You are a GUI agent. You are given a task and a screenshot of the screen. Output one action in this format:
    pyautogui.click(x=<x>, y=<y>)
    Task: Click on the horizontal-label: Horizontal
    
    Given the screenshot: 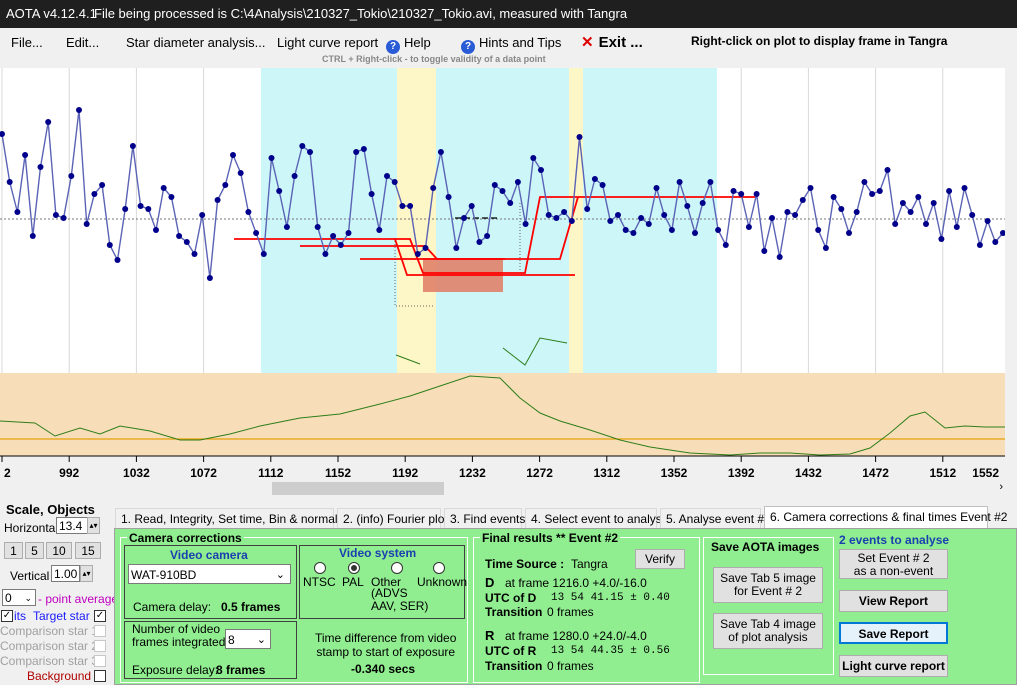 What is the action you would take?
    pyautogui.click(x=31, y=528)
    